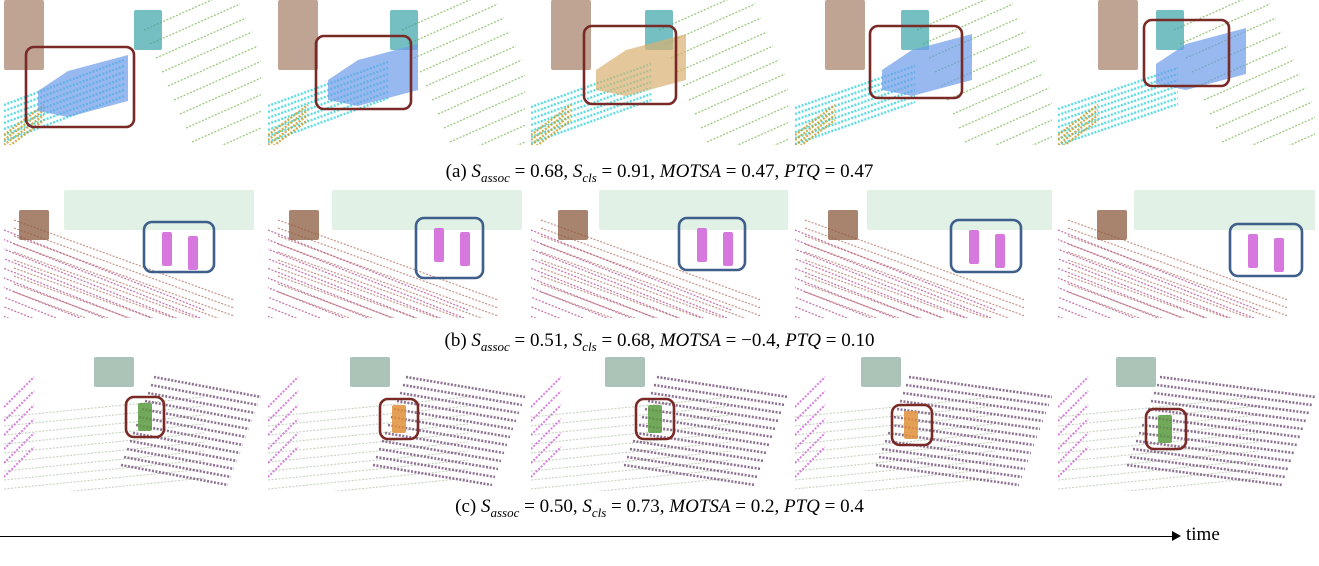 The image size is (1319, 566). What do you see at coordinates (456, 171) in the screenshot?
I see `caption-a-prefix: (a)` at bounding box center [456, 171].